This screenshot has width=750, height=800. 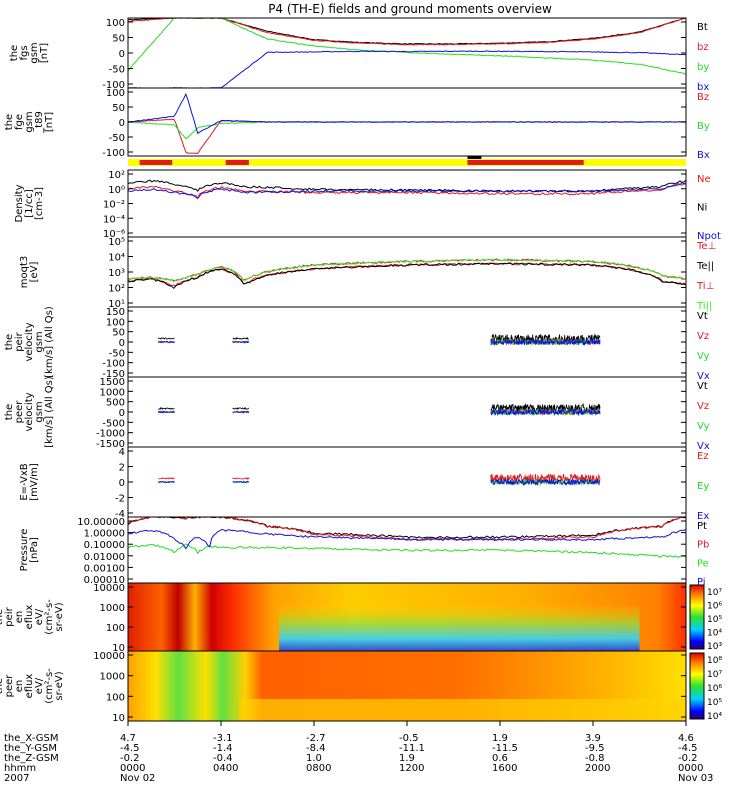 I want to click on x-value: 3.9, so click(x=593, y=738).